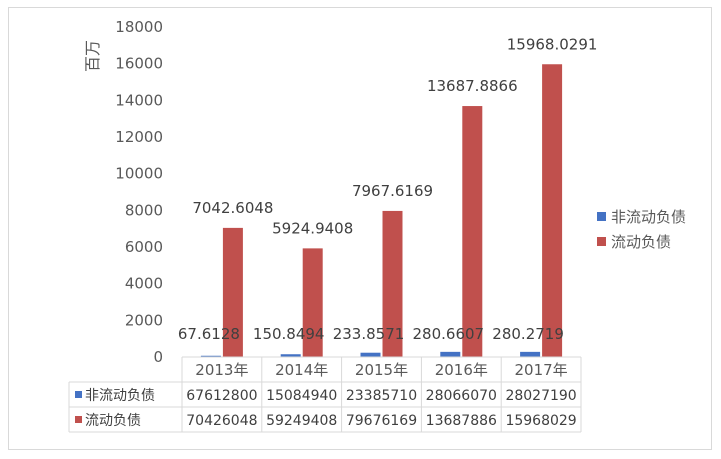 The width and height of the screenshot is (721, 459). I want to click on table-cell: 23385710, so click(381, 396).